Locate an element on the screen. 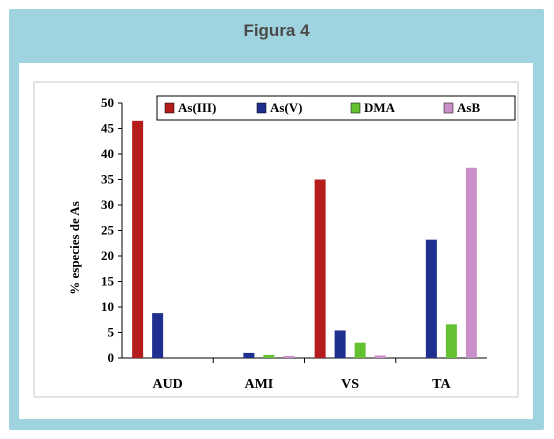 This screenshot has height=439, width=554. x-category-label: VS is located at coordinates (350, 384).